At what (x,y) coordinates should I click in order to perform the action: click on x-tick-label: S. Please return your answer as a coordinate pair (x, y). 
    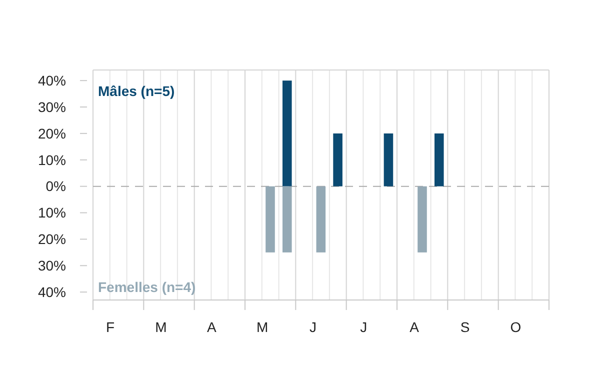
    Looking at the image, I should click on (465, 327).